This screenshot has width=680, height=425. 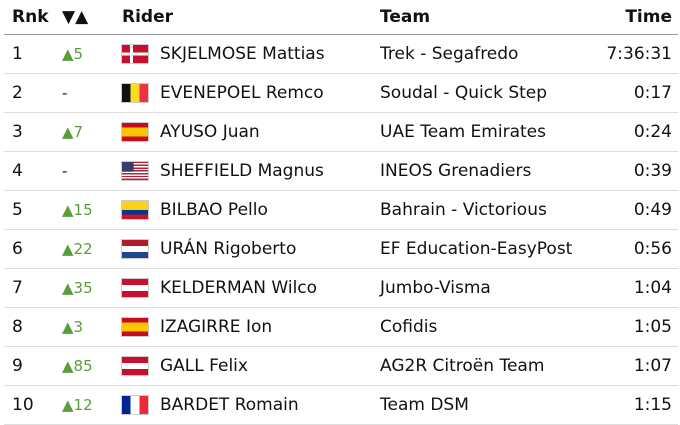 What do you see at coordinates (648, 17) in the screenshot?
I see `header-cell: Time` at bounding box center [648, 17].